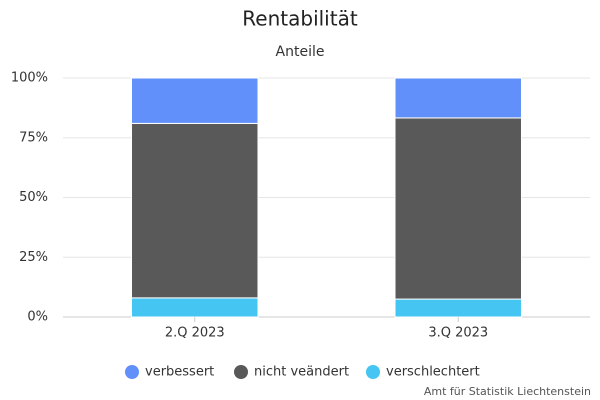 The image size is (600, 400). What do you see at coordinates (179, 372) in the screenshot?
I see `legend-label: verbessert` at bounding box center [179, 372].